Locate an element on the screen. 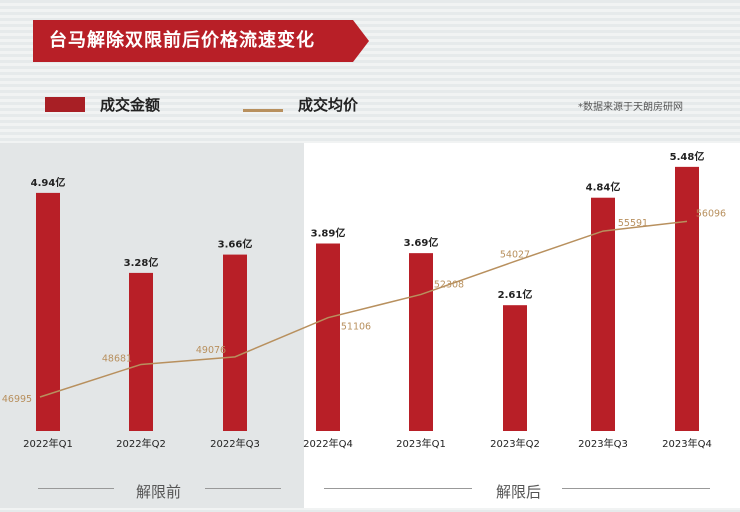 The height and width of the screenshot is (512, 740). x-tick-label: 2023年Q1 is located at coordinates (421, 443).